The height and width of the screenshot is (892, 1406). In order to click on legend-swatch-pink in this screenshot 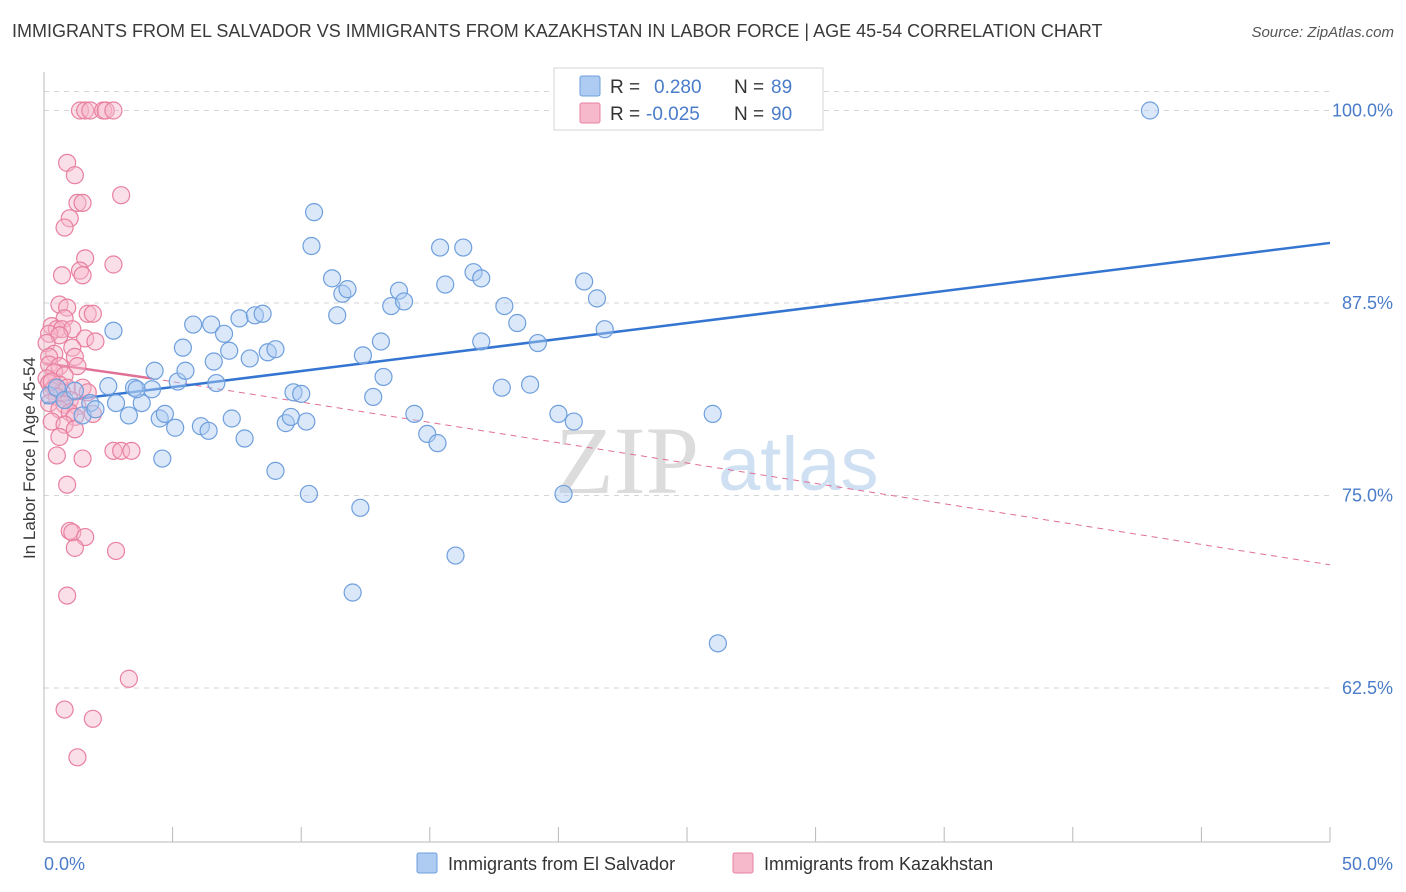, I will do `click(590, 113)`.